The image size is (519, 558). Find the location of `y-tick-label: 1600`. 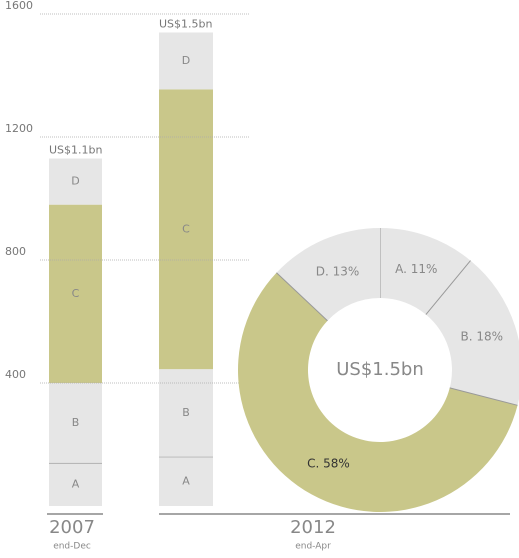

y-tick-label: 1600 is located at coordinates (19, 6).